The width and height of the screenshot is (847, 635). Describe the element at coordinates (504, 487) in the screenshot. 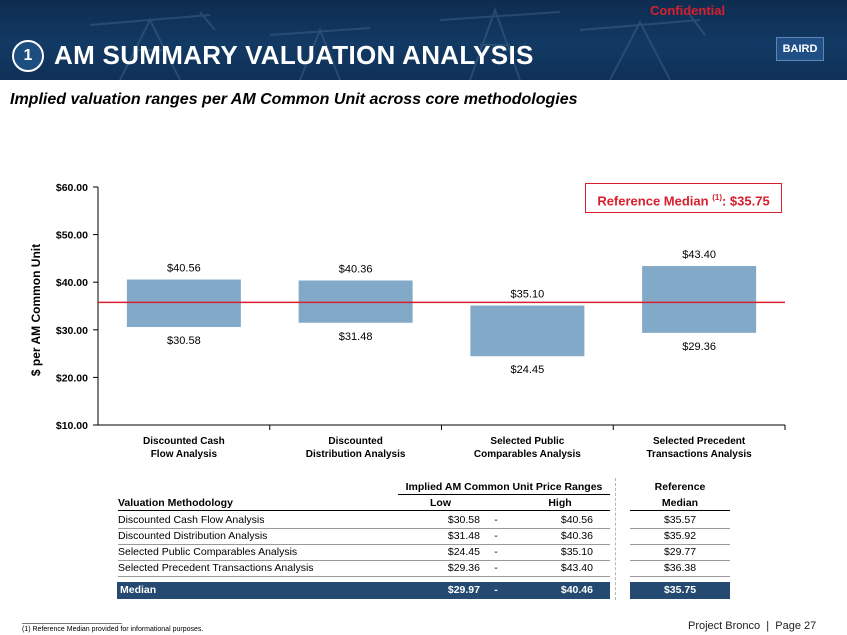

I see `table-group-header: Implied AM Common Unit Price Ranges` at that location.